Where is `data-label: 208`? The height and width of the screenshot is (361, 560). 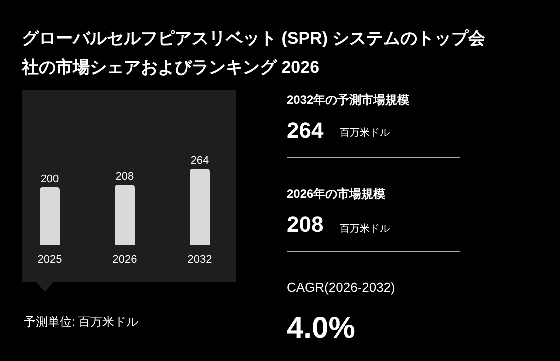 data-label: 208 is located at coordinates (125, 177).